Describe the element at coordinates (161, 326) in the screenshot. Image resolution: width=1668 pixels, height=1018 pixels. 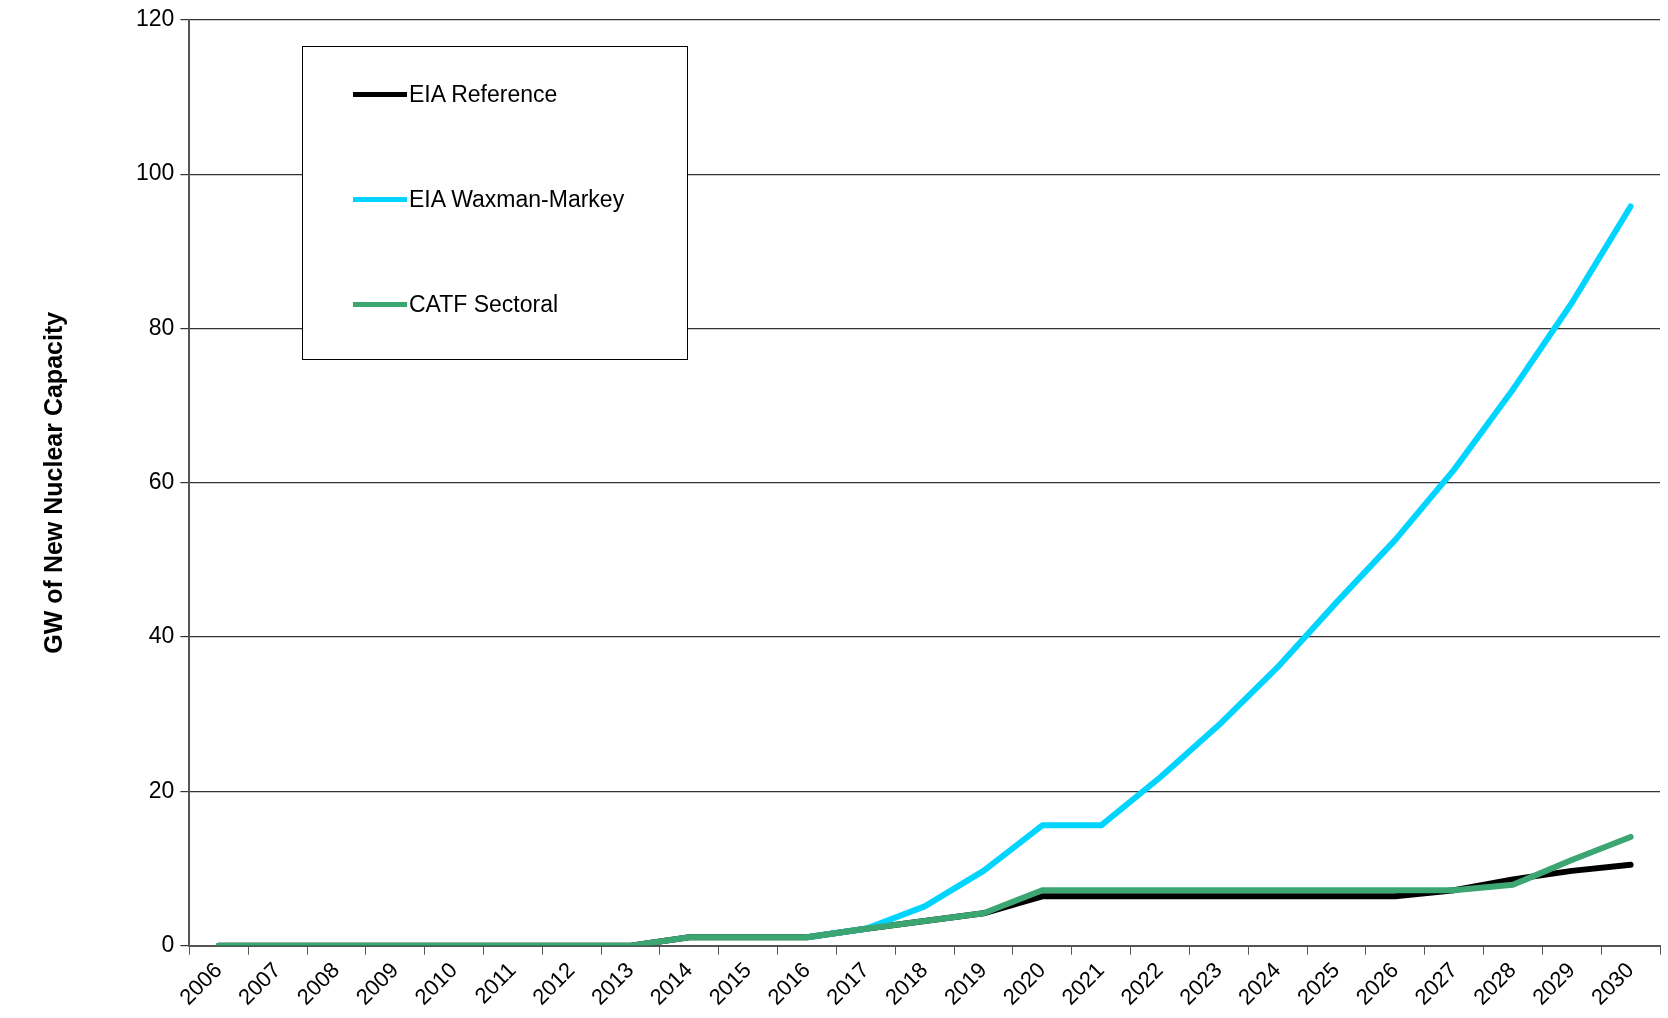
I see `y-tick-label: 80` at that location.